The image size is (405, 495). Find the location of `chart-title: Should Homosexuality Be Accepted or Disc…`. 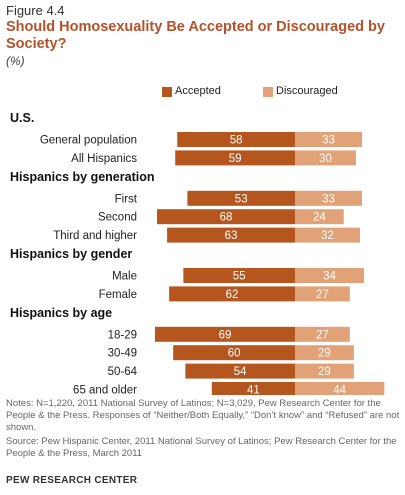

chart-title: Should Homosexuality Be Accepted or Disc… is located at coordinates (195, 35).